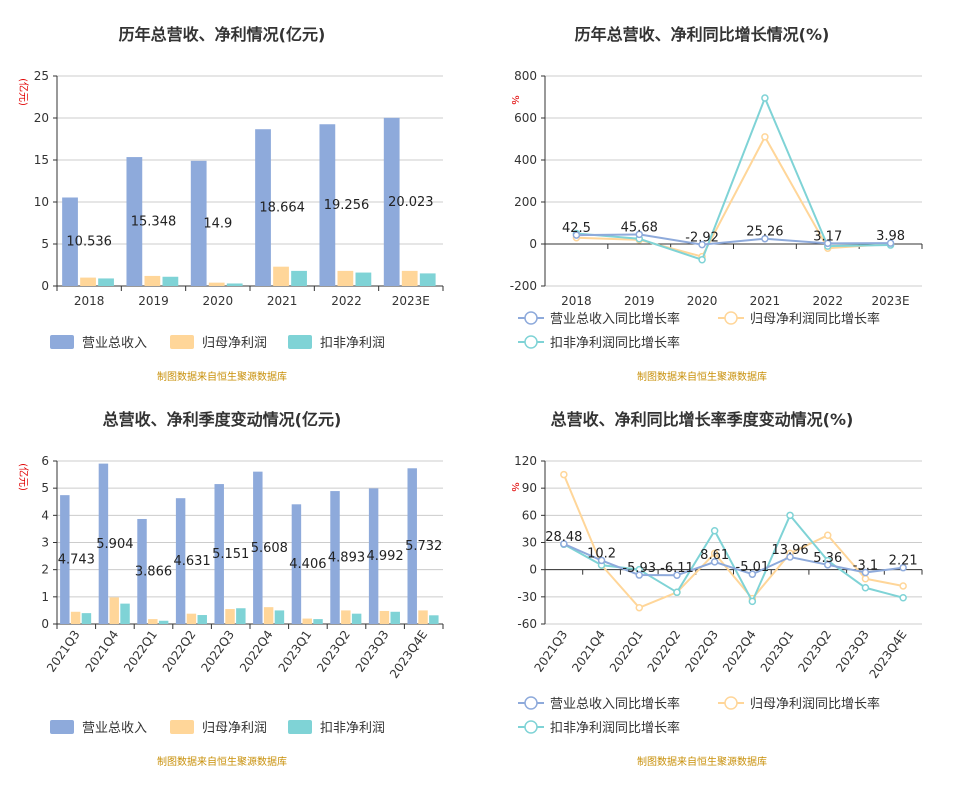 The image size is (973, 805). I want to click on x-tick-label: 2022, so click(346, 301).